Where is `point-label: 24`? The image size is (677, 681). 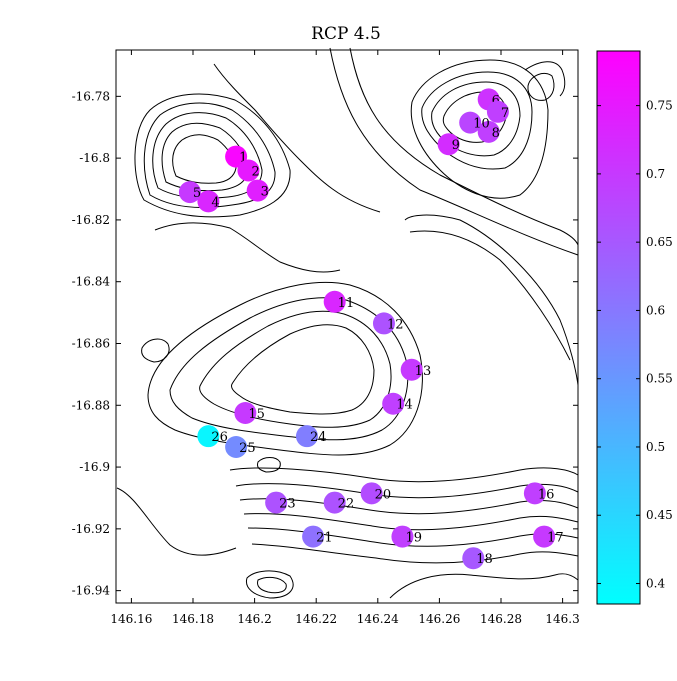 point-label: 24 is located at coordinates (318, 437).